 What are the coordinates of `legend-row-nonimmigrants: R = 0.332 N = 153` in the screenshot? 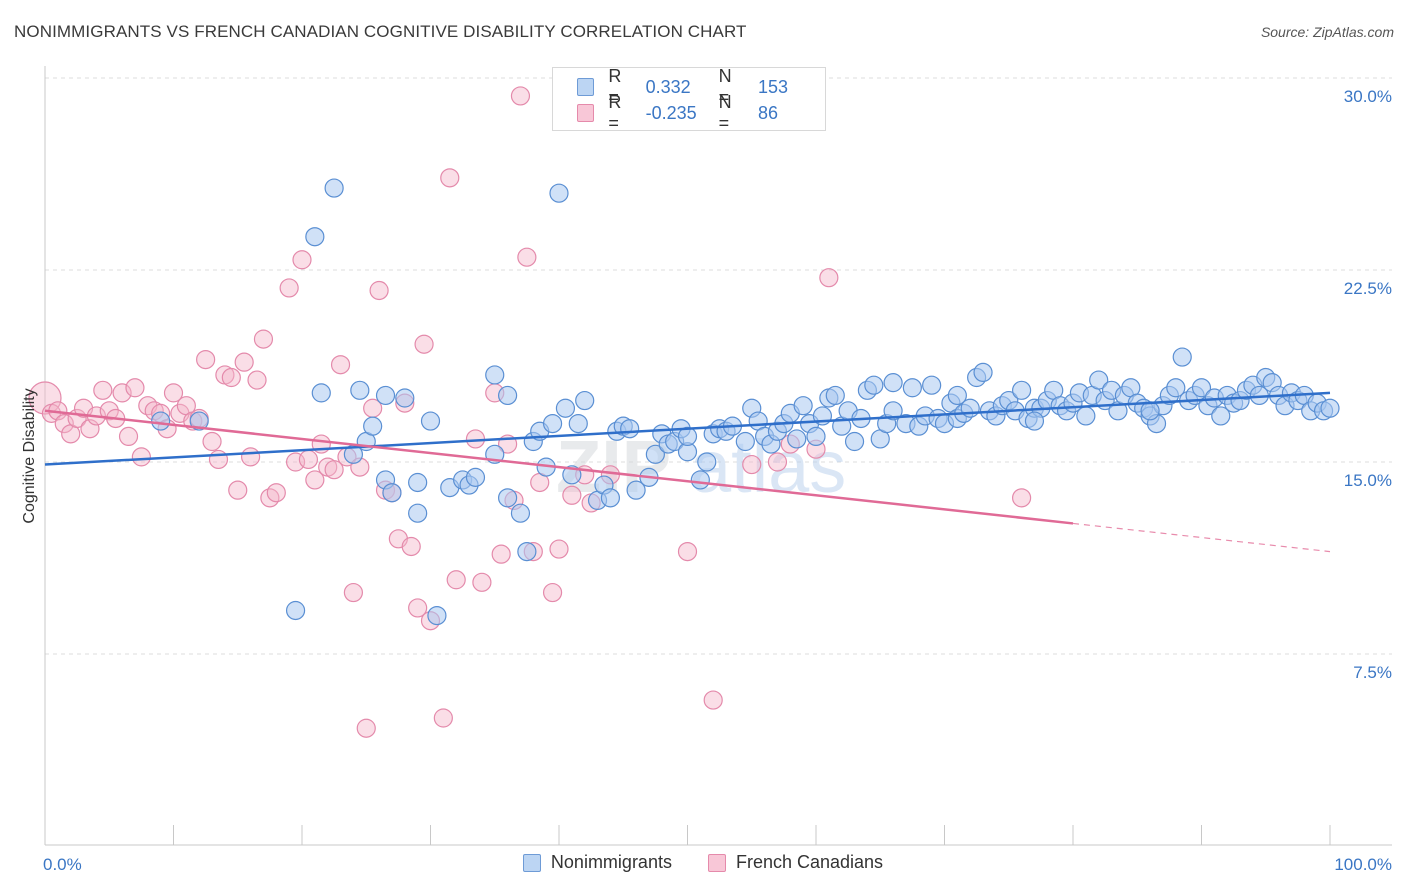 It's located at (701, 86).